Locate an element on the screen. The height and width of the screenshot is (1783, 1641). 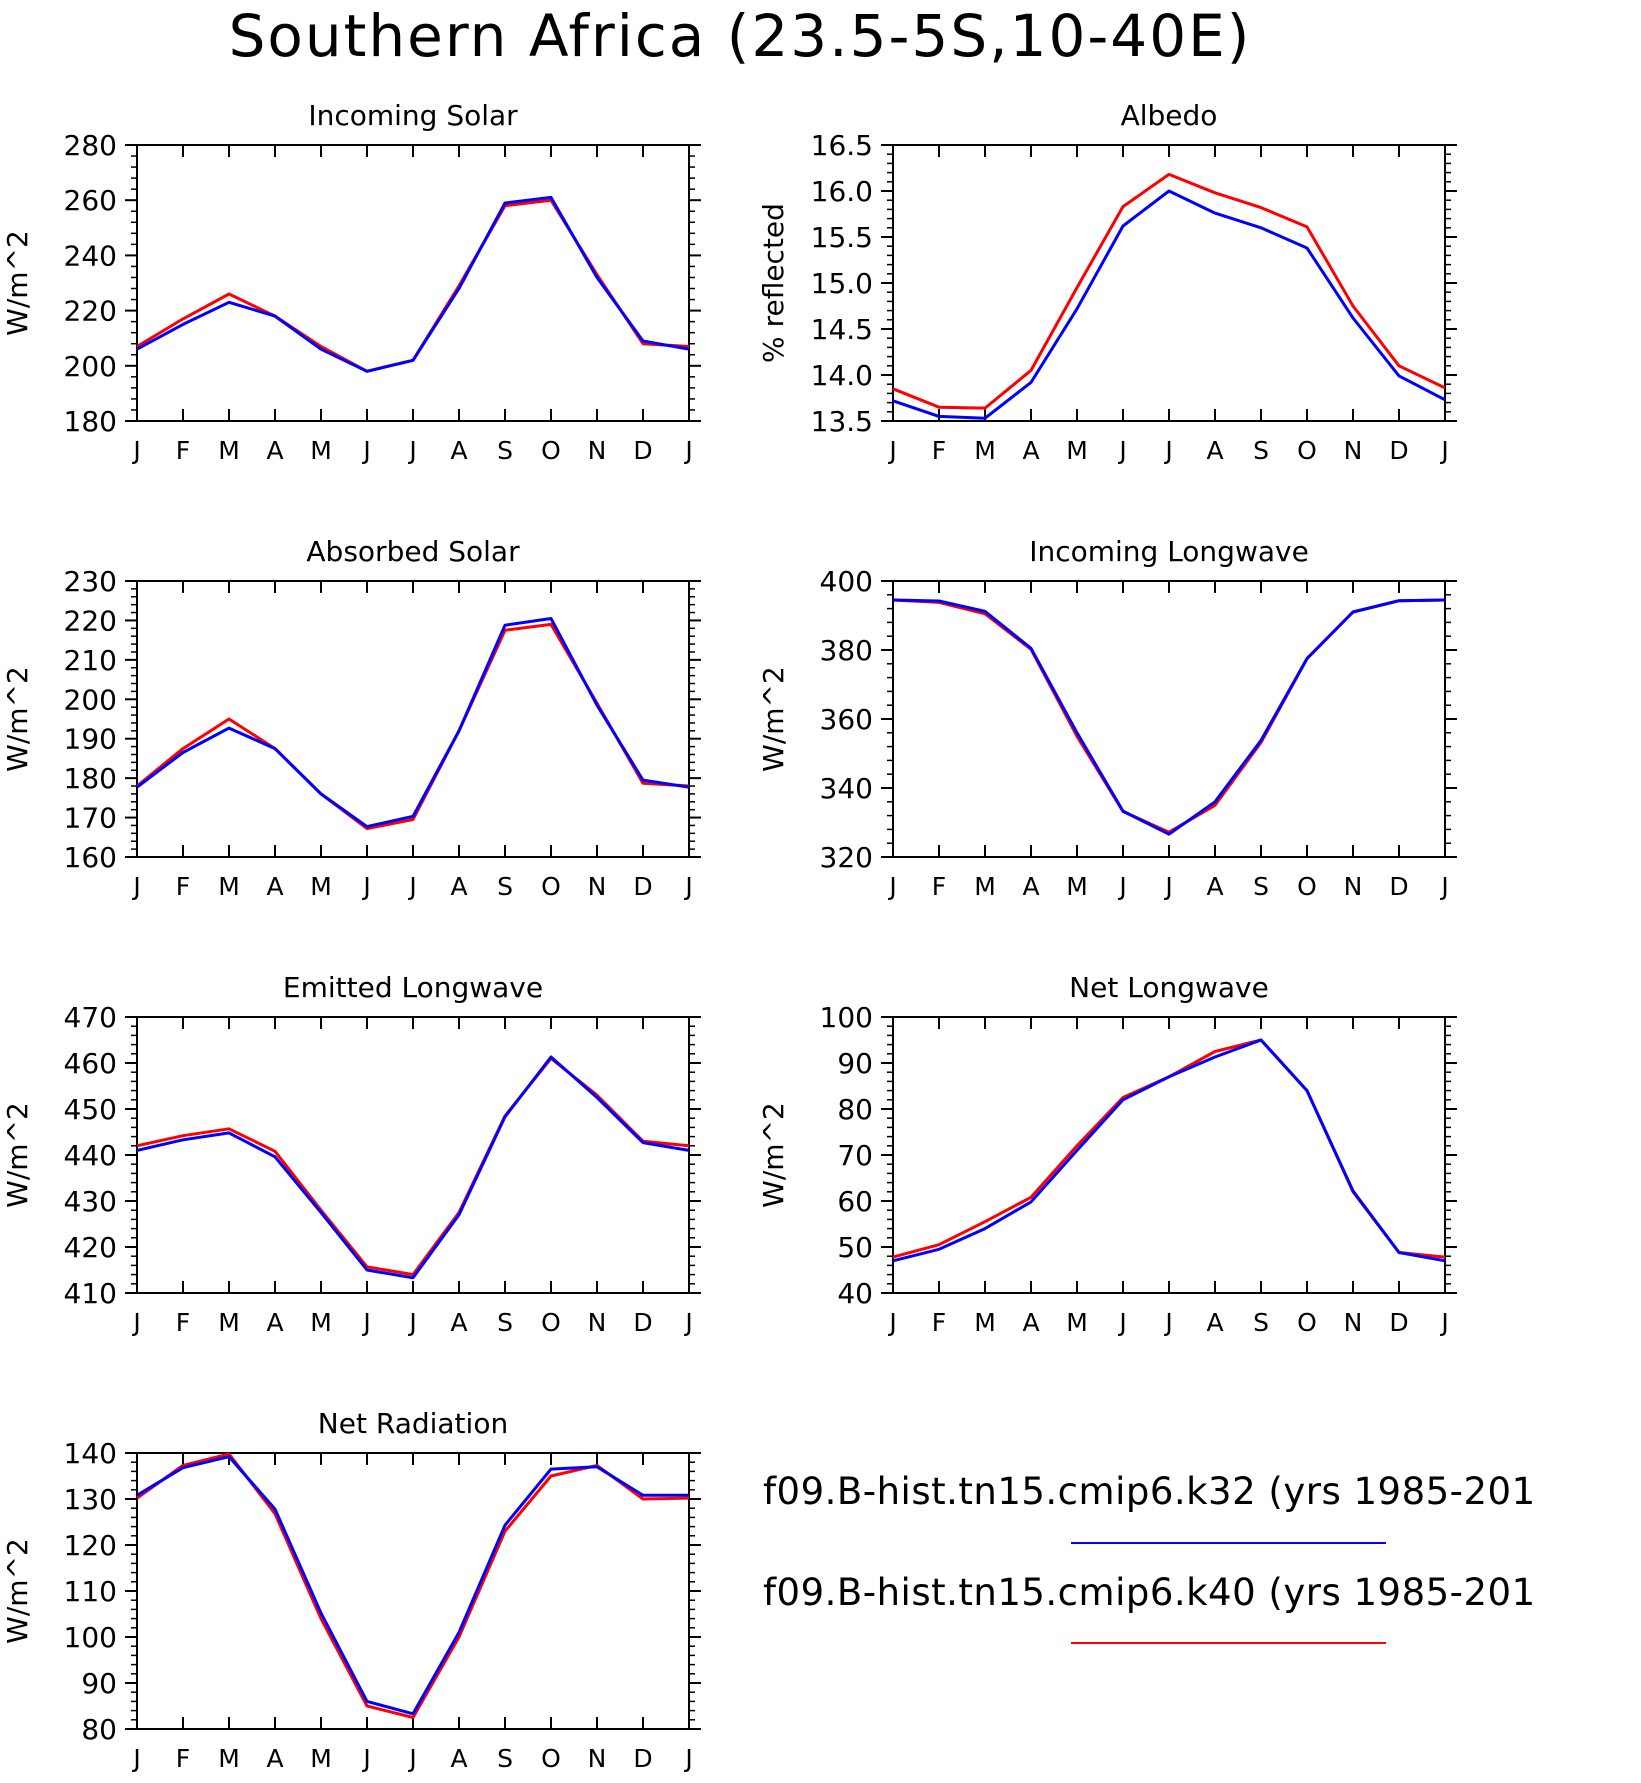
panel-2-xtick-label: O is located at coordinates (551, 886).